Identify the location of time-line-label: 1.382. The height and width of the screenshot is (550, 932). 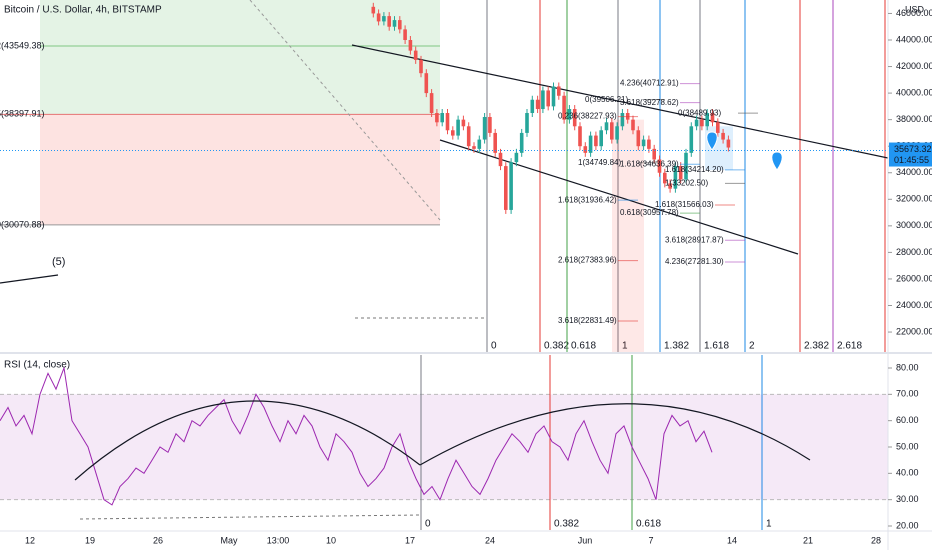
(676, 346).